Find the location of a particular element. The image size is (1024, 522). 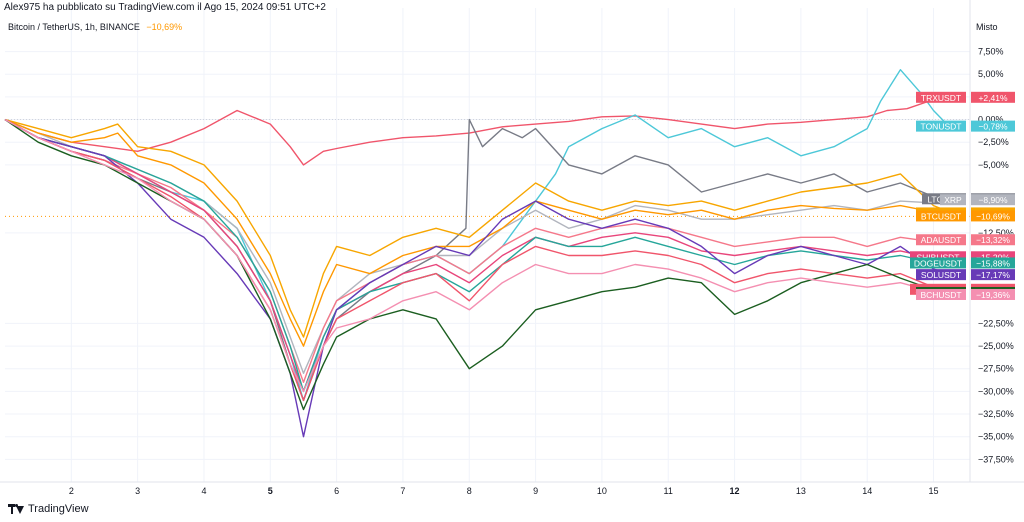

symbol-change: −10,69% is located at coordinates (164, 27).